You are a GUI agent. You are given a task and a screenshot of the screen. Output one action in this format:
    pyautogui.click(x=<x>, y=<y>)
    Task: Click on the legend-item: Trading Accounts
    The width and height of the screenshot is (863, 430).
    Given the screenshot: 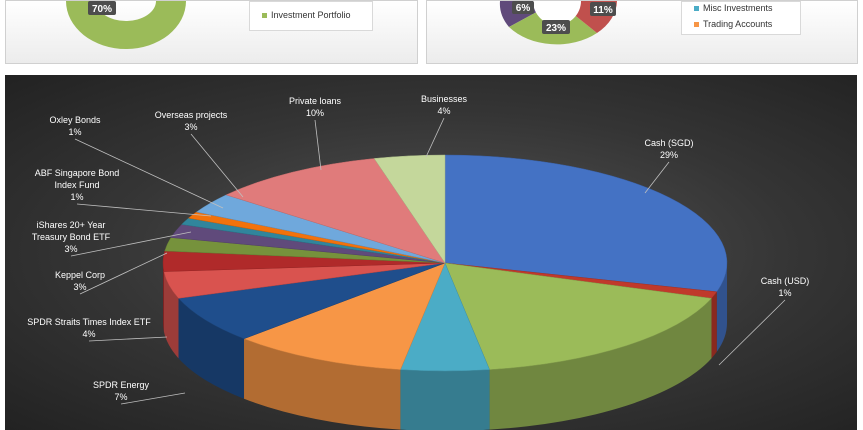 What is the action you would take?
    pyautogui.click(x=733, y=24)
    